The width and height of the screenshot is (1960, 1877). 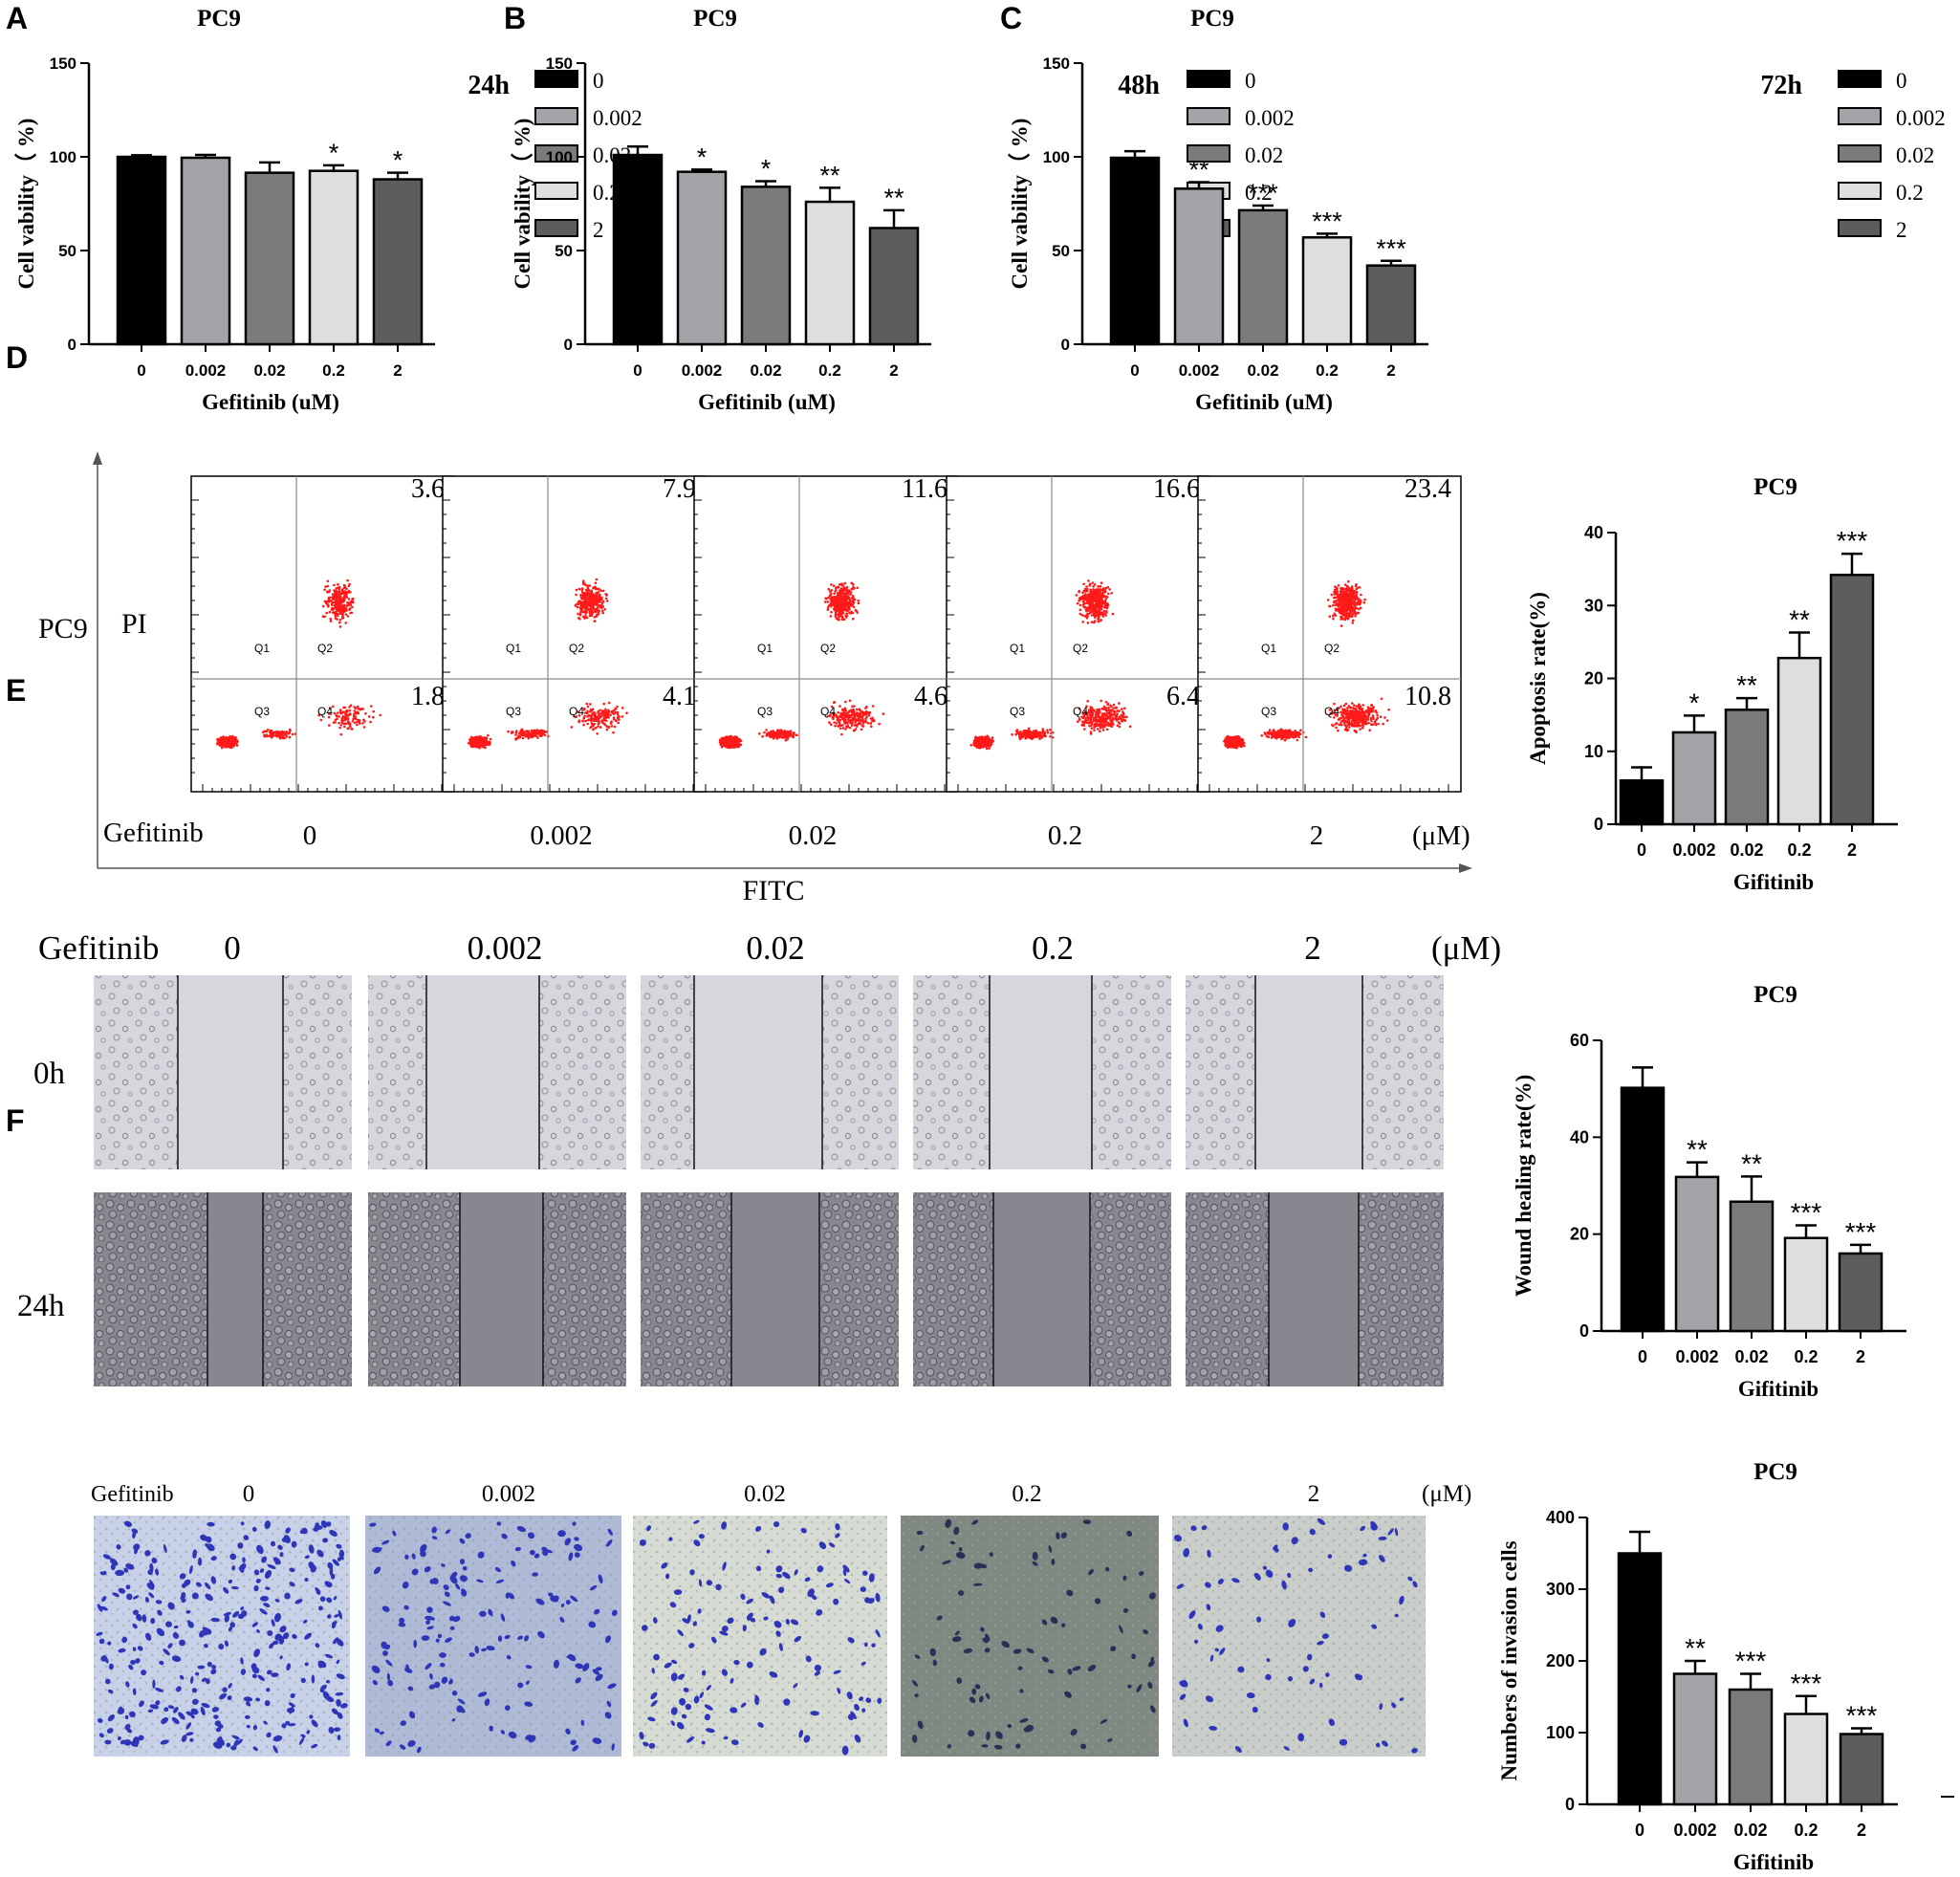 I want to click on quadrant-name-q4: Q4, so click(x=325, y=711).